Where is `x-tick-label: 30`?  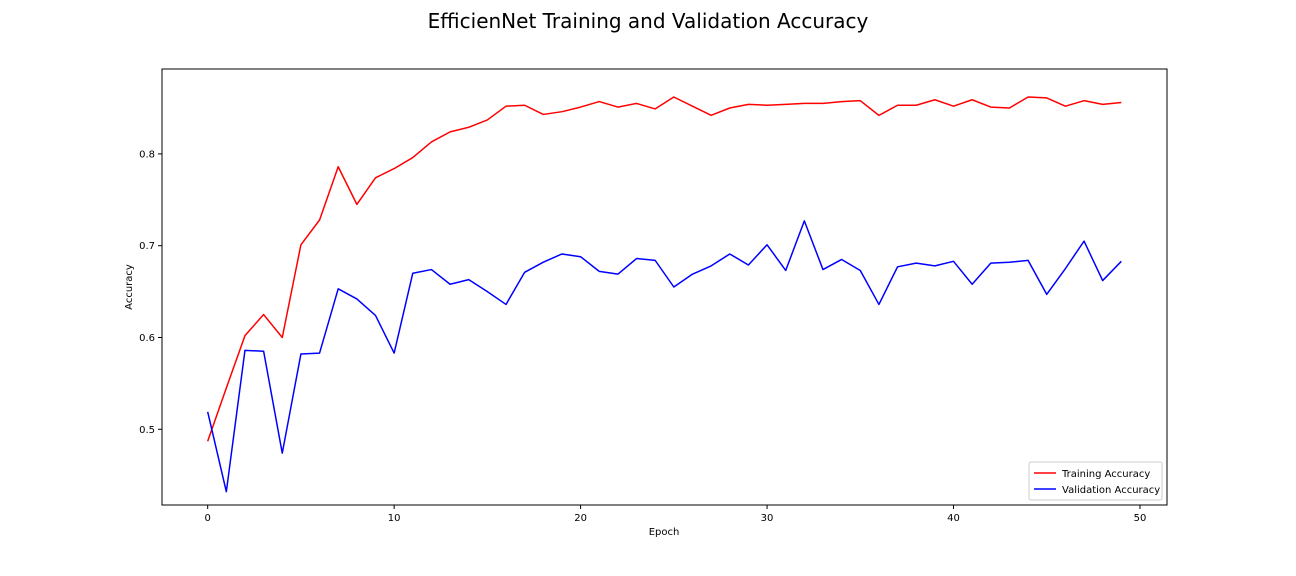 x-tick-label: 30 is located at coordinates (767, 518).